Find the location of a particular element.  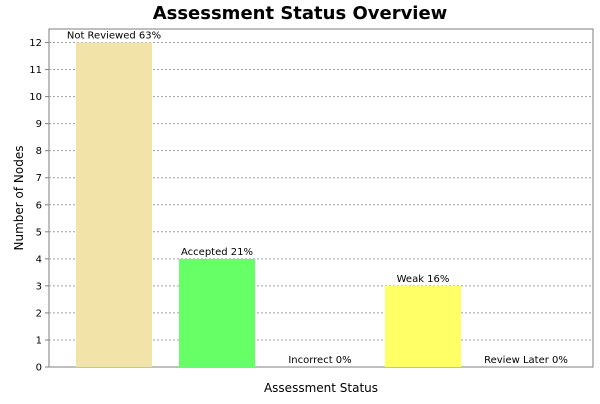

y-tick-label: 10 is located at coordinates (35, 97).